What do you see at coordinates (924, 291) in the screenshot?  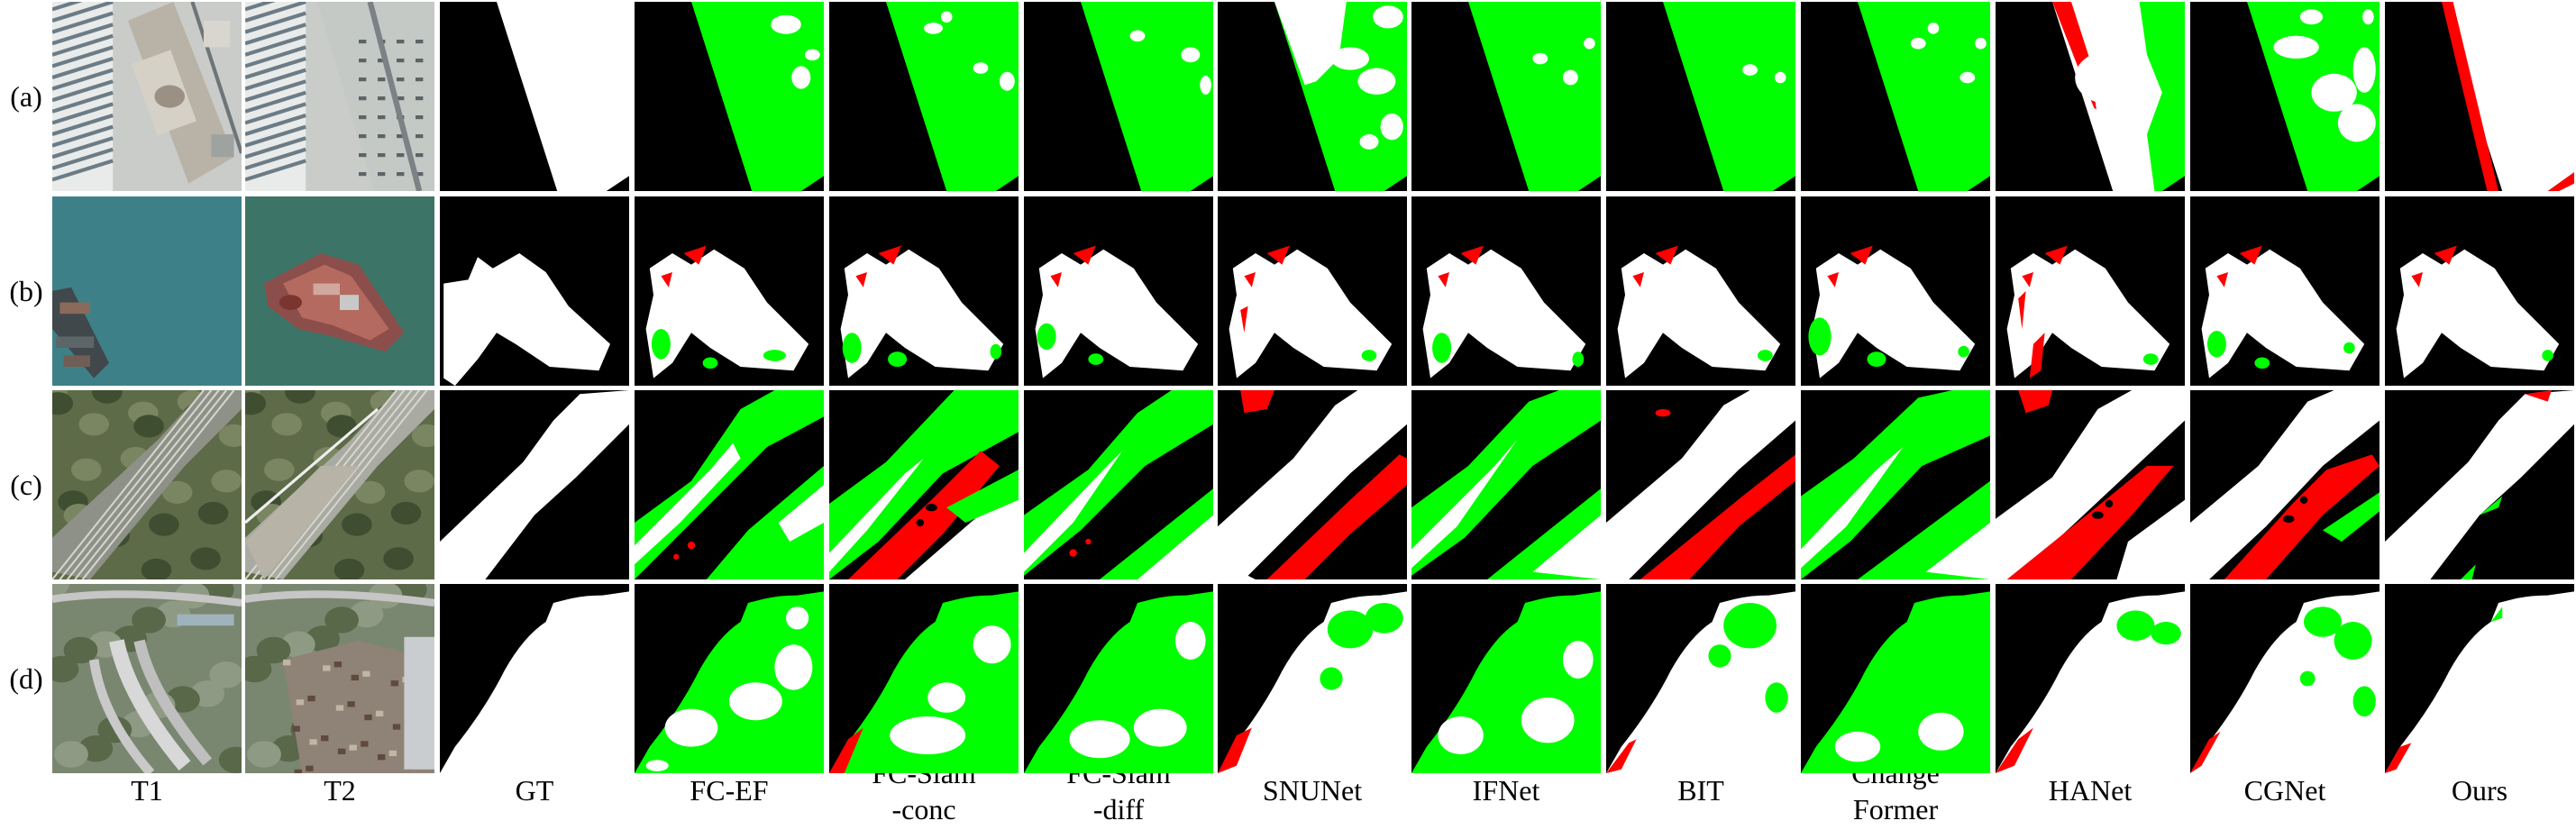 I see `tile-b-fc-siam-conc` at bounding box center [924, 291].